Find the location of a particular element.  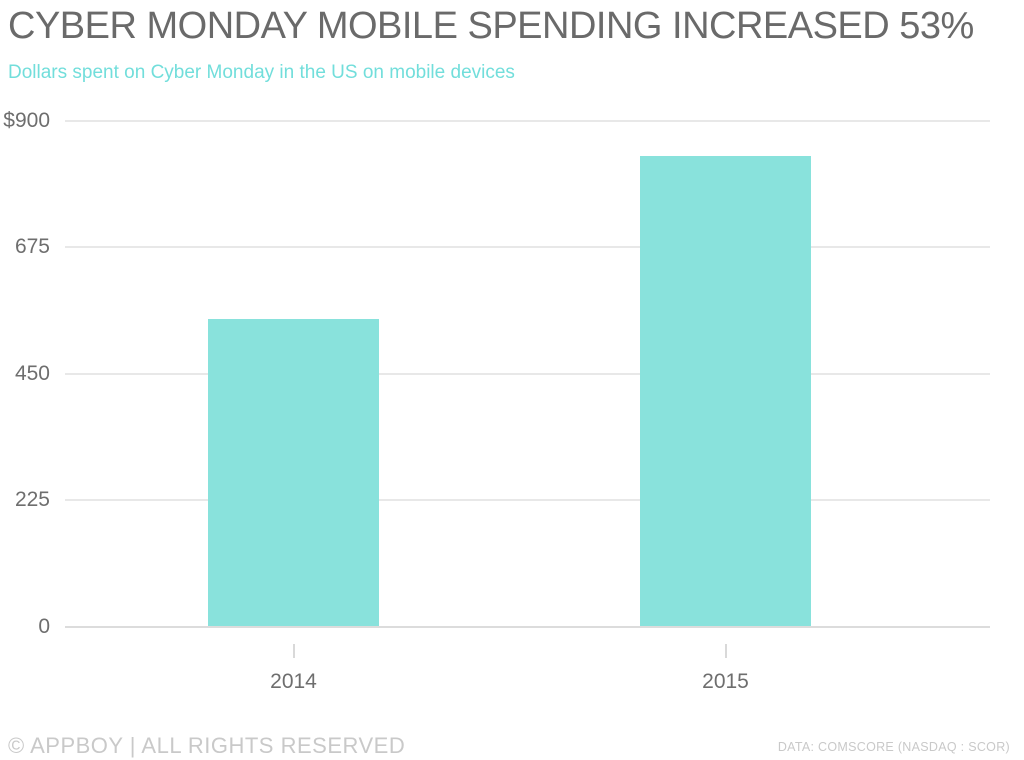

x-axis-tick-2015 is located at coordinates (725, 651).